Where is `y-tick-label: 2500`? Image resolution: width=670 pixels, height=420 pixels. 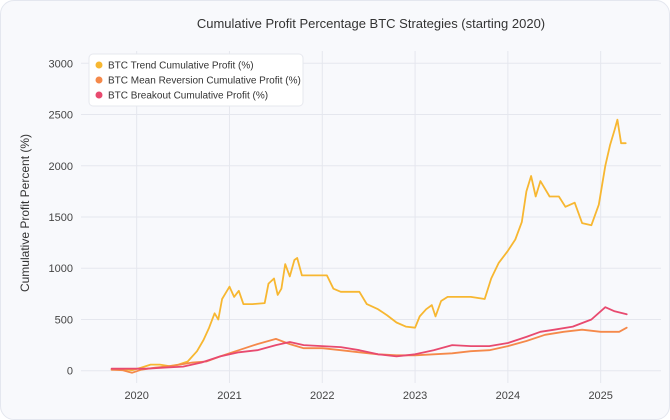
y-tick-label: 2500 is located at coordinates (61, 116).